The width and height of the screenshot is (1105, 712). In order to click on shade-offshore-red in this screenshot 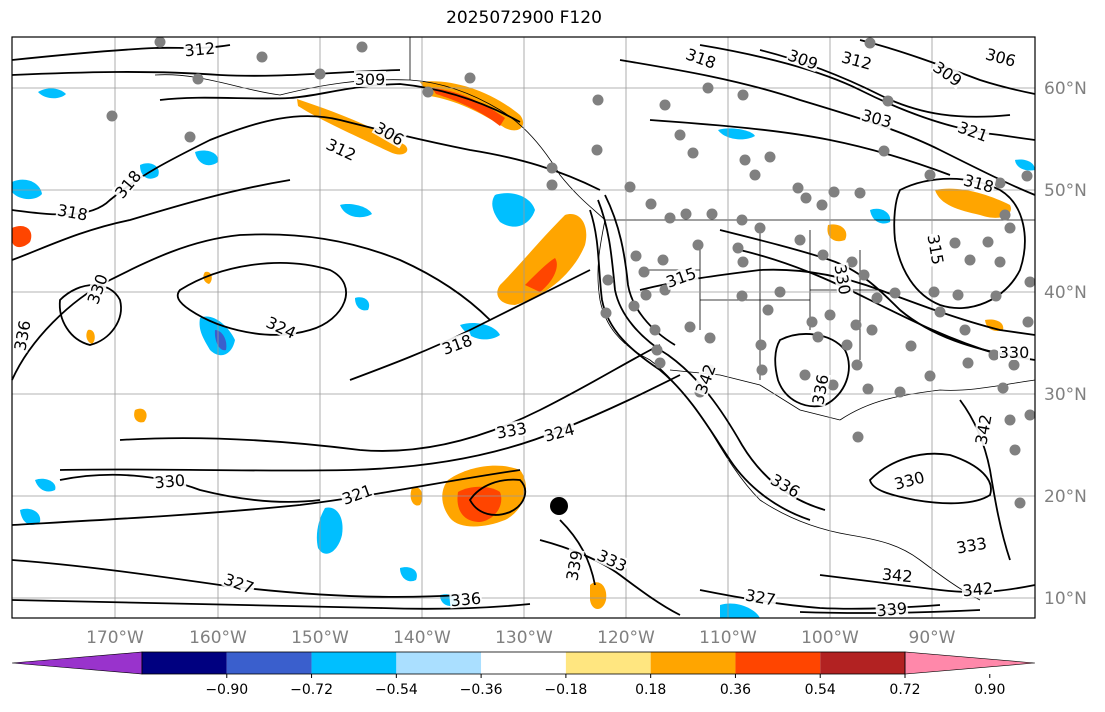, I will do `click(541, 275)`.